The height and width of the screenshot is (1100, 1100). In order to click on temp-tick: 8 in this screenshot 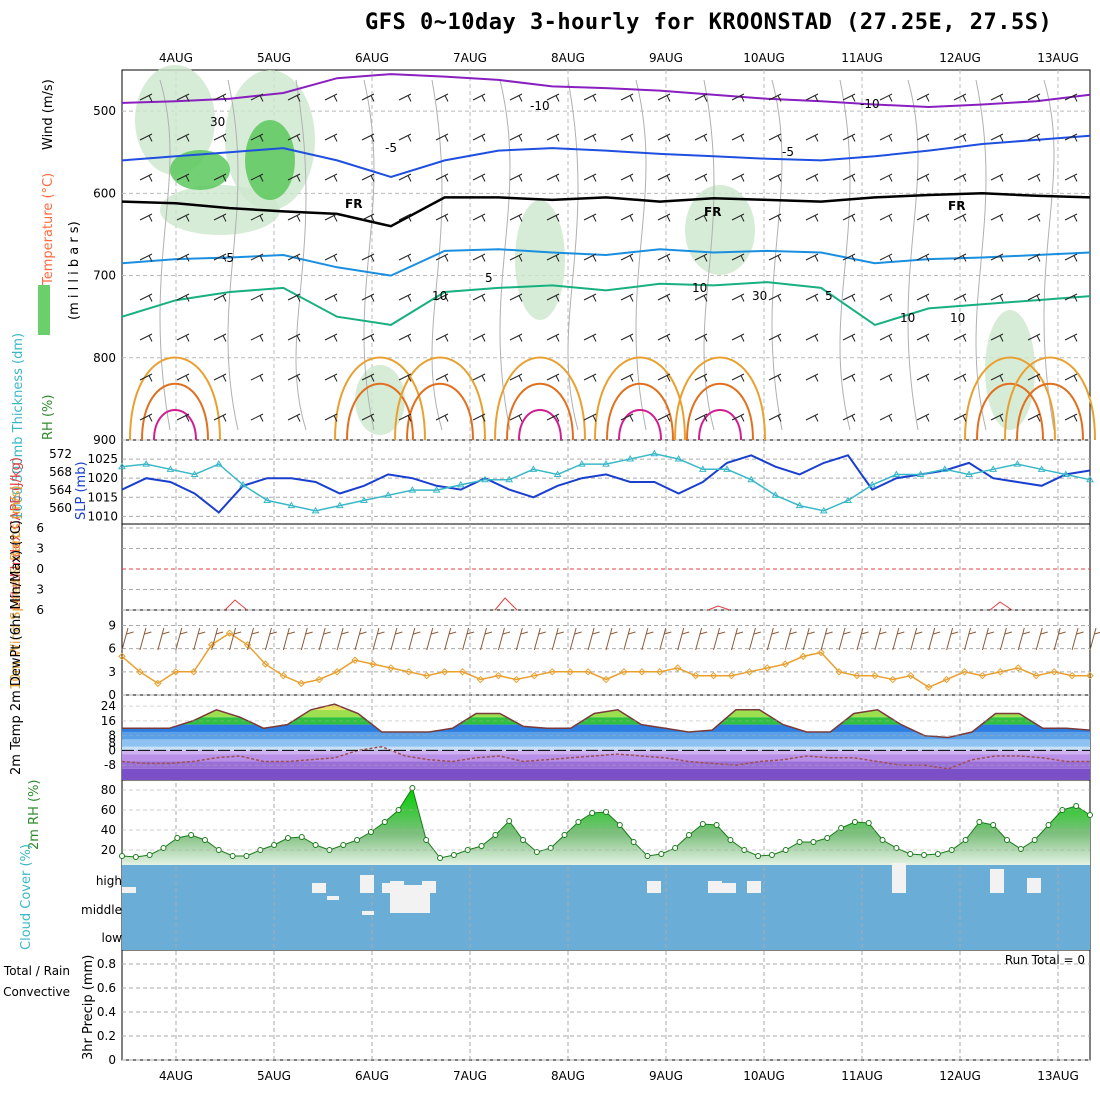, I will do `click(112, 736)`.